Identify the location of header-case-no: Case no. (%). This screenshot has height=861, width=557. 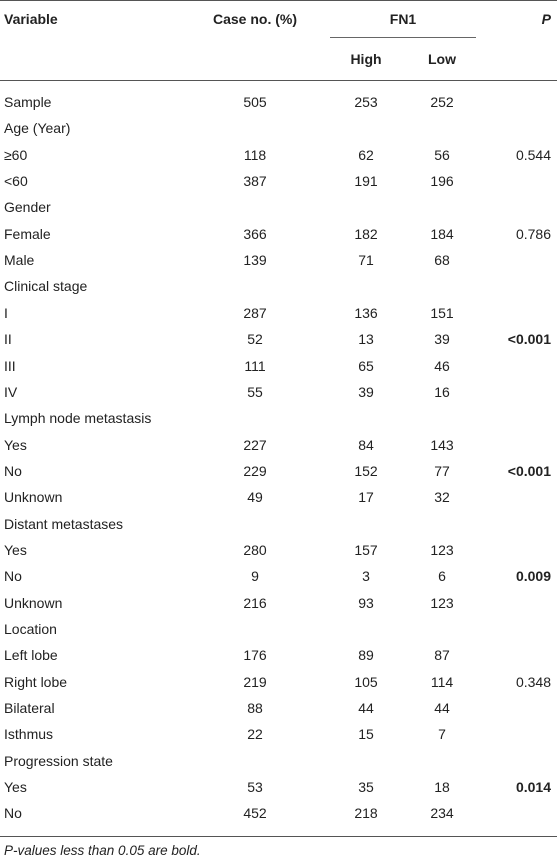
(254, 19).